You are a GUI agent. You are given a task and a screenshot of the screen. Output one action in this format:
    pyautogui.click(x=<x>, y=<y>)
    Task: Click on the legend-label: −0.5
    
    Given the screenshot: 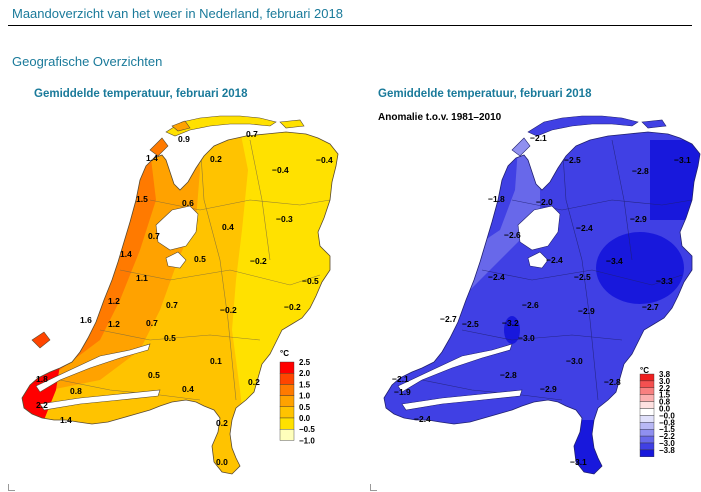 What is the action you would take?
    pyautogui.click(x=307, y=429)
    